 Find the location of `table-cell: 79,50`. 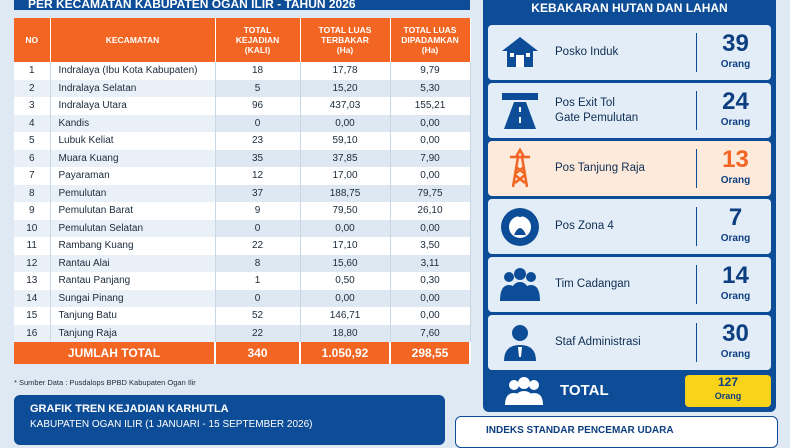

table-cell: 79,50 is located at coordinates (345, 211).